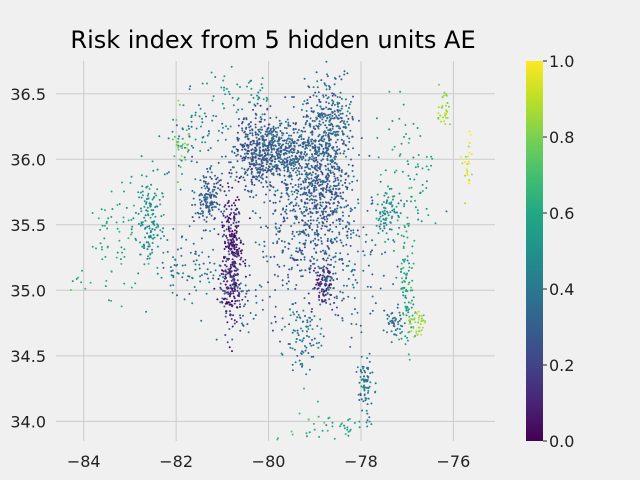 The height and width of the screenshot is (480, 640). Describe the element at coordinates (28, 290) in the screenshot. I see `y-tick-label: 35.0` at that location.